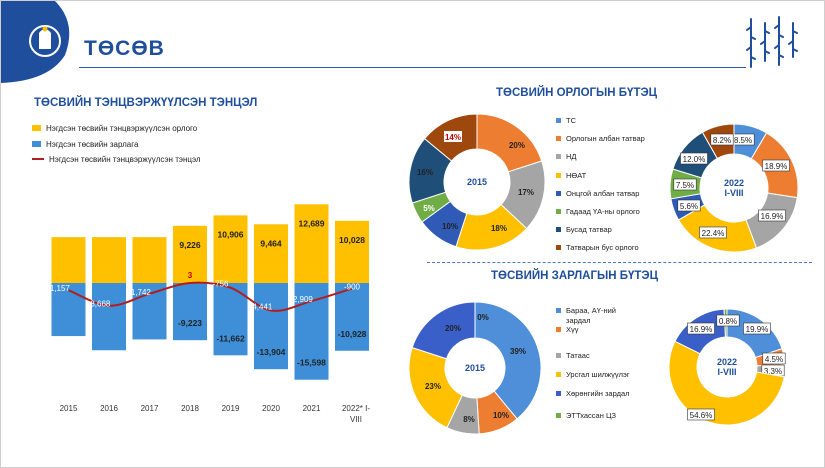 This screenshot has height=468, width=825. What do you see at coordinates (124, 48) in the screenshot?
I see `page-title: ТӨСӨВ` at bounding box center [124, 48].